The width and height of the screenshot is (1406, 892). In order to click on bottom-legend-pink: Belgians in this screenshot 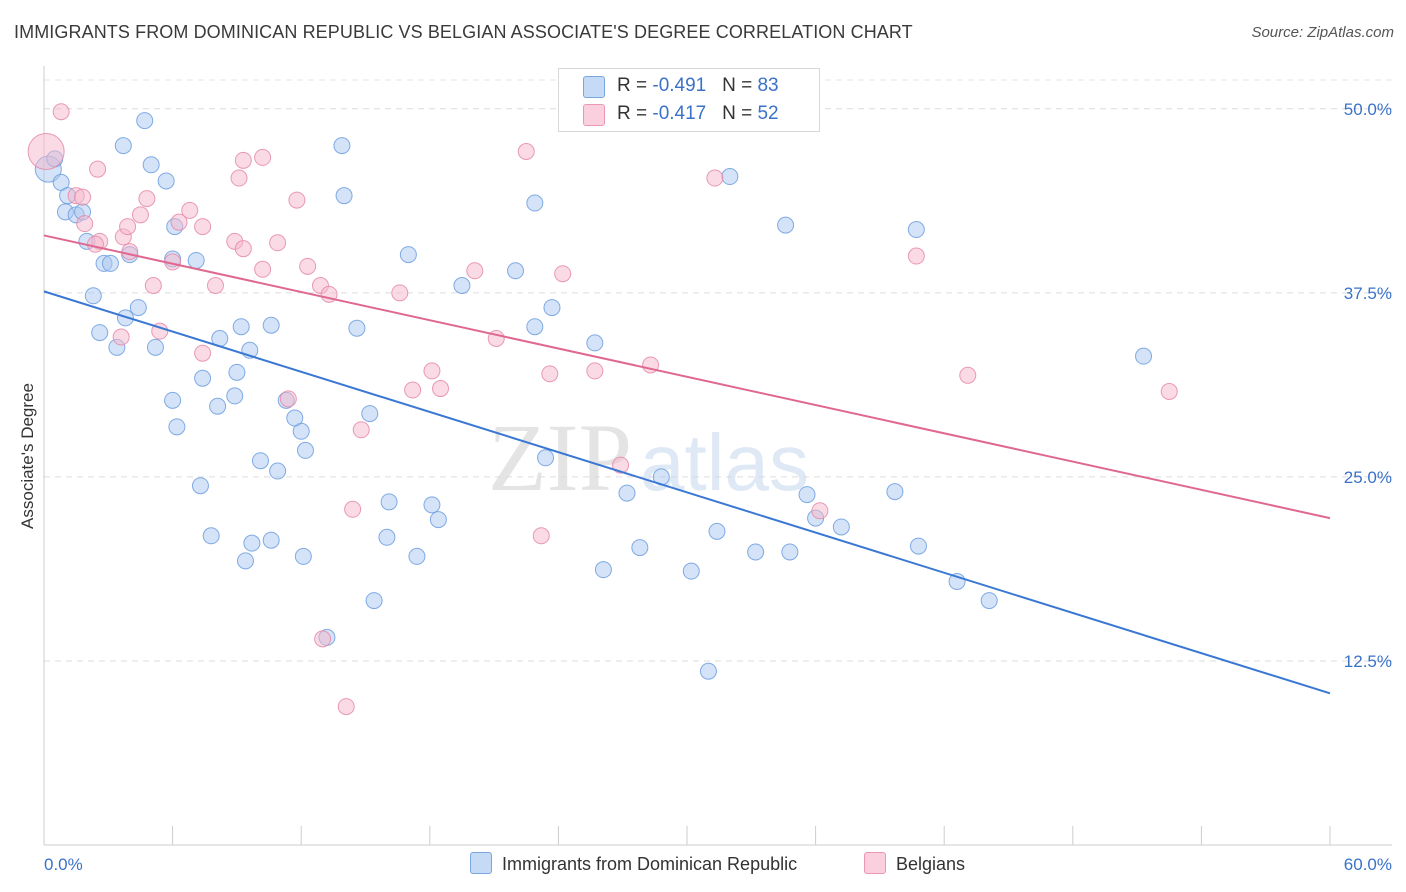, I will do `click(914, 863)`.